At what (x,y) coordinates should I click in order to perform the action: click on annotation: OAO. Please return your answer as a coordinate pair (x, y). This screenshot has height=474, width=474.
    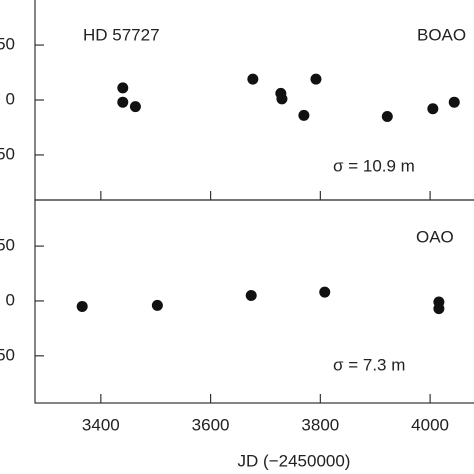
    Looking at the image, I should click on (435, 236).